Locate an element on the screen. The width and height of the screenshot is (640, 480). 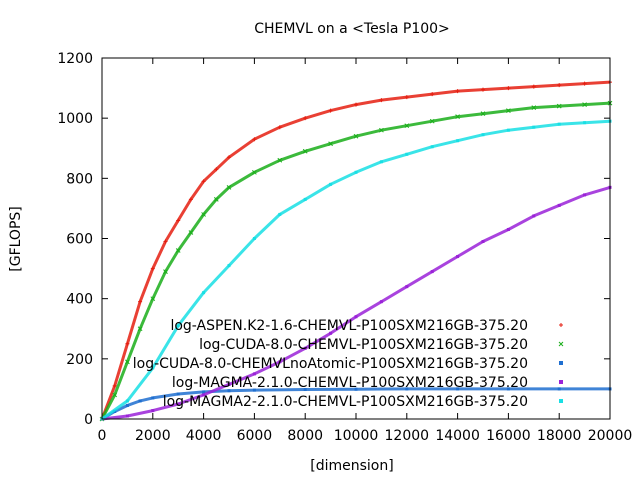
data-point-s4-p18 is located at coordinates (559, 124).